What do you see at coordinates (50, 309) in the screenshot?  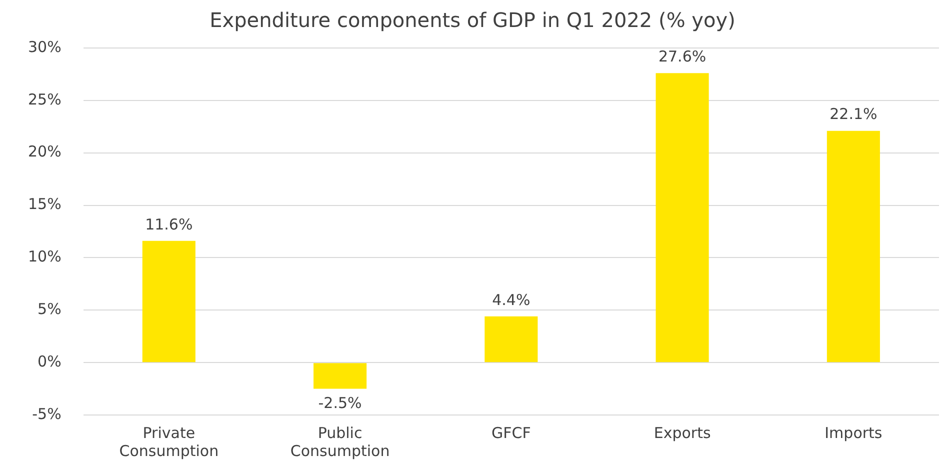 I see `y-tick-label: 5%` at bounding box center [50, 309].